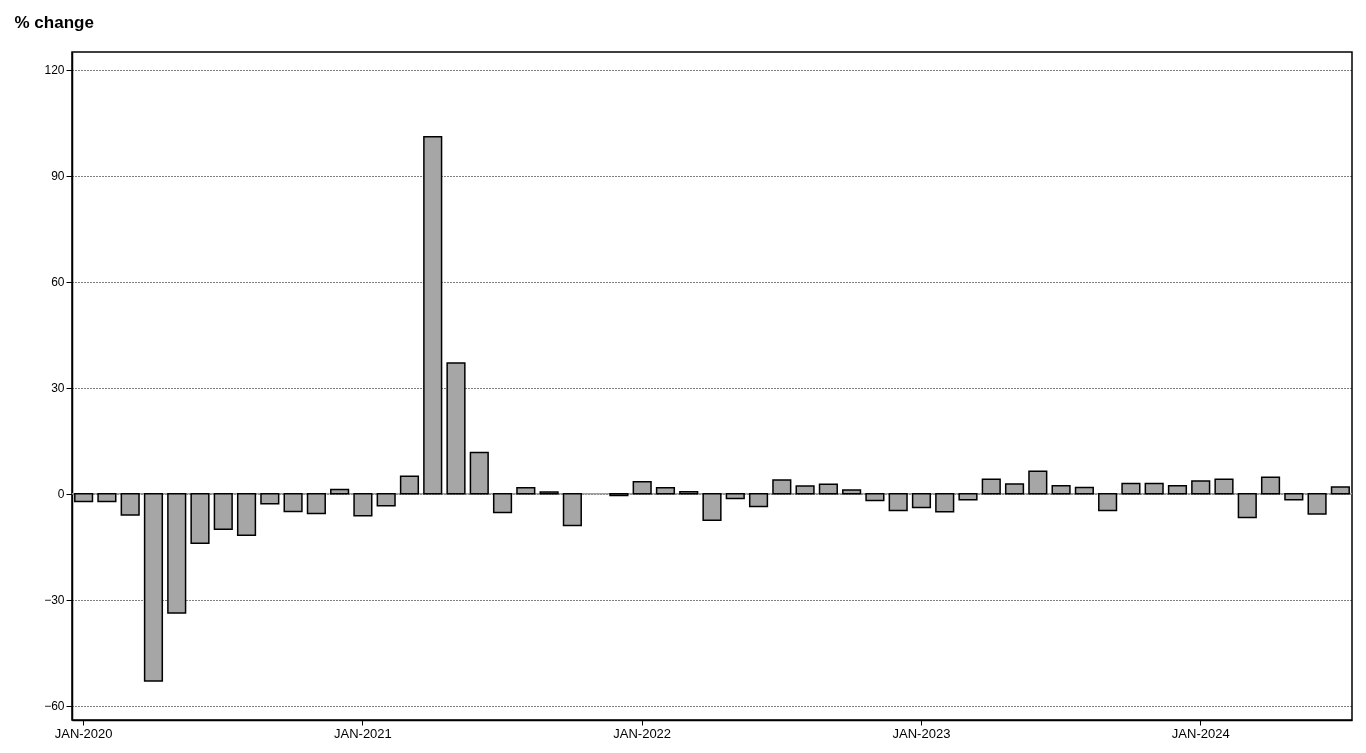 This screenshot has width=1366, height=753. What do you see at coordinates (54, 600) in the screenshot?
I see `y-tick-label: −30` at bounding box center [54, 600].